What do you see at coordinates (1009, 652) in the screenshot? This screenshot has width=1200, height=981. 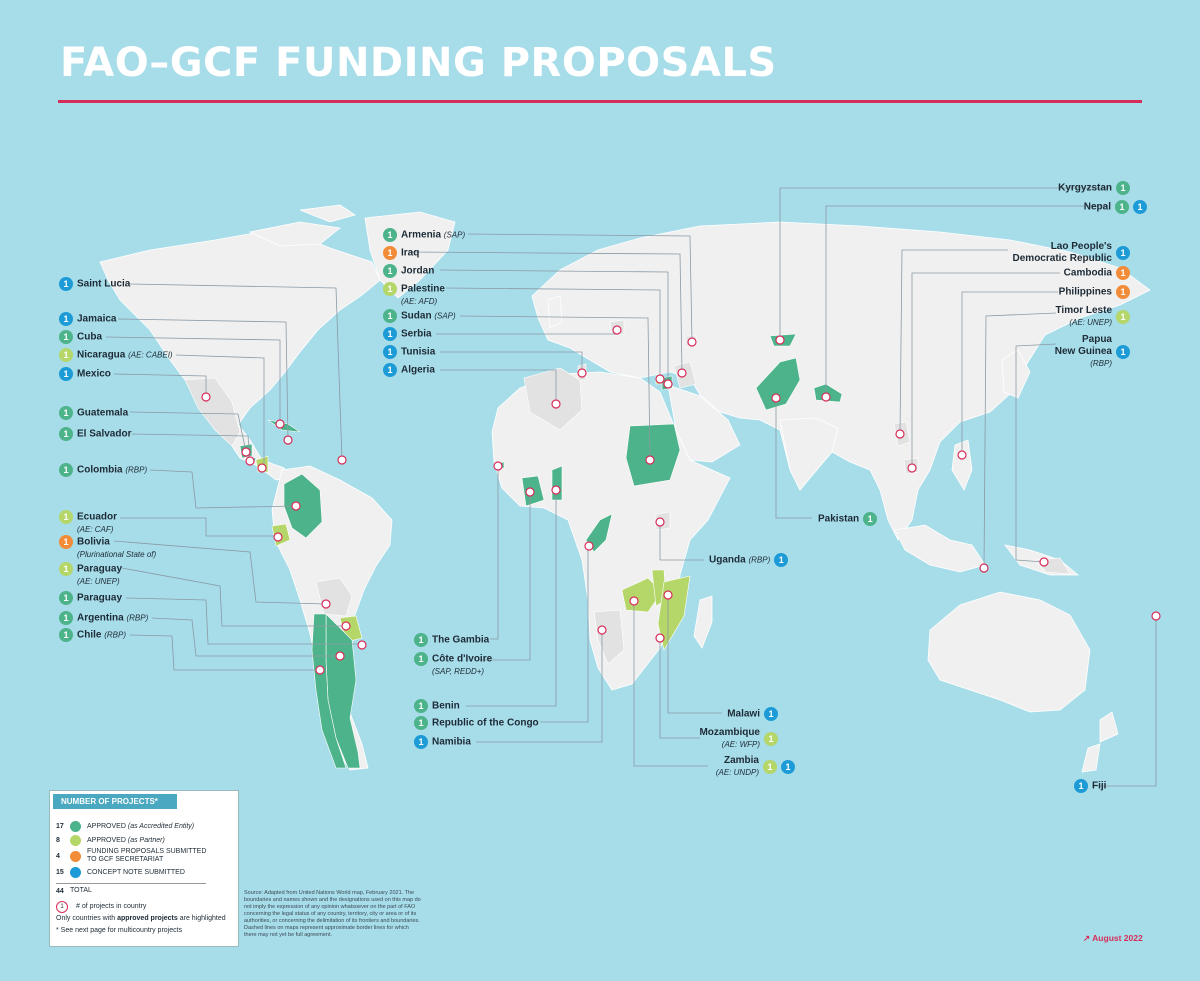 I see `australia-land` at bounding box center [1009, 652].